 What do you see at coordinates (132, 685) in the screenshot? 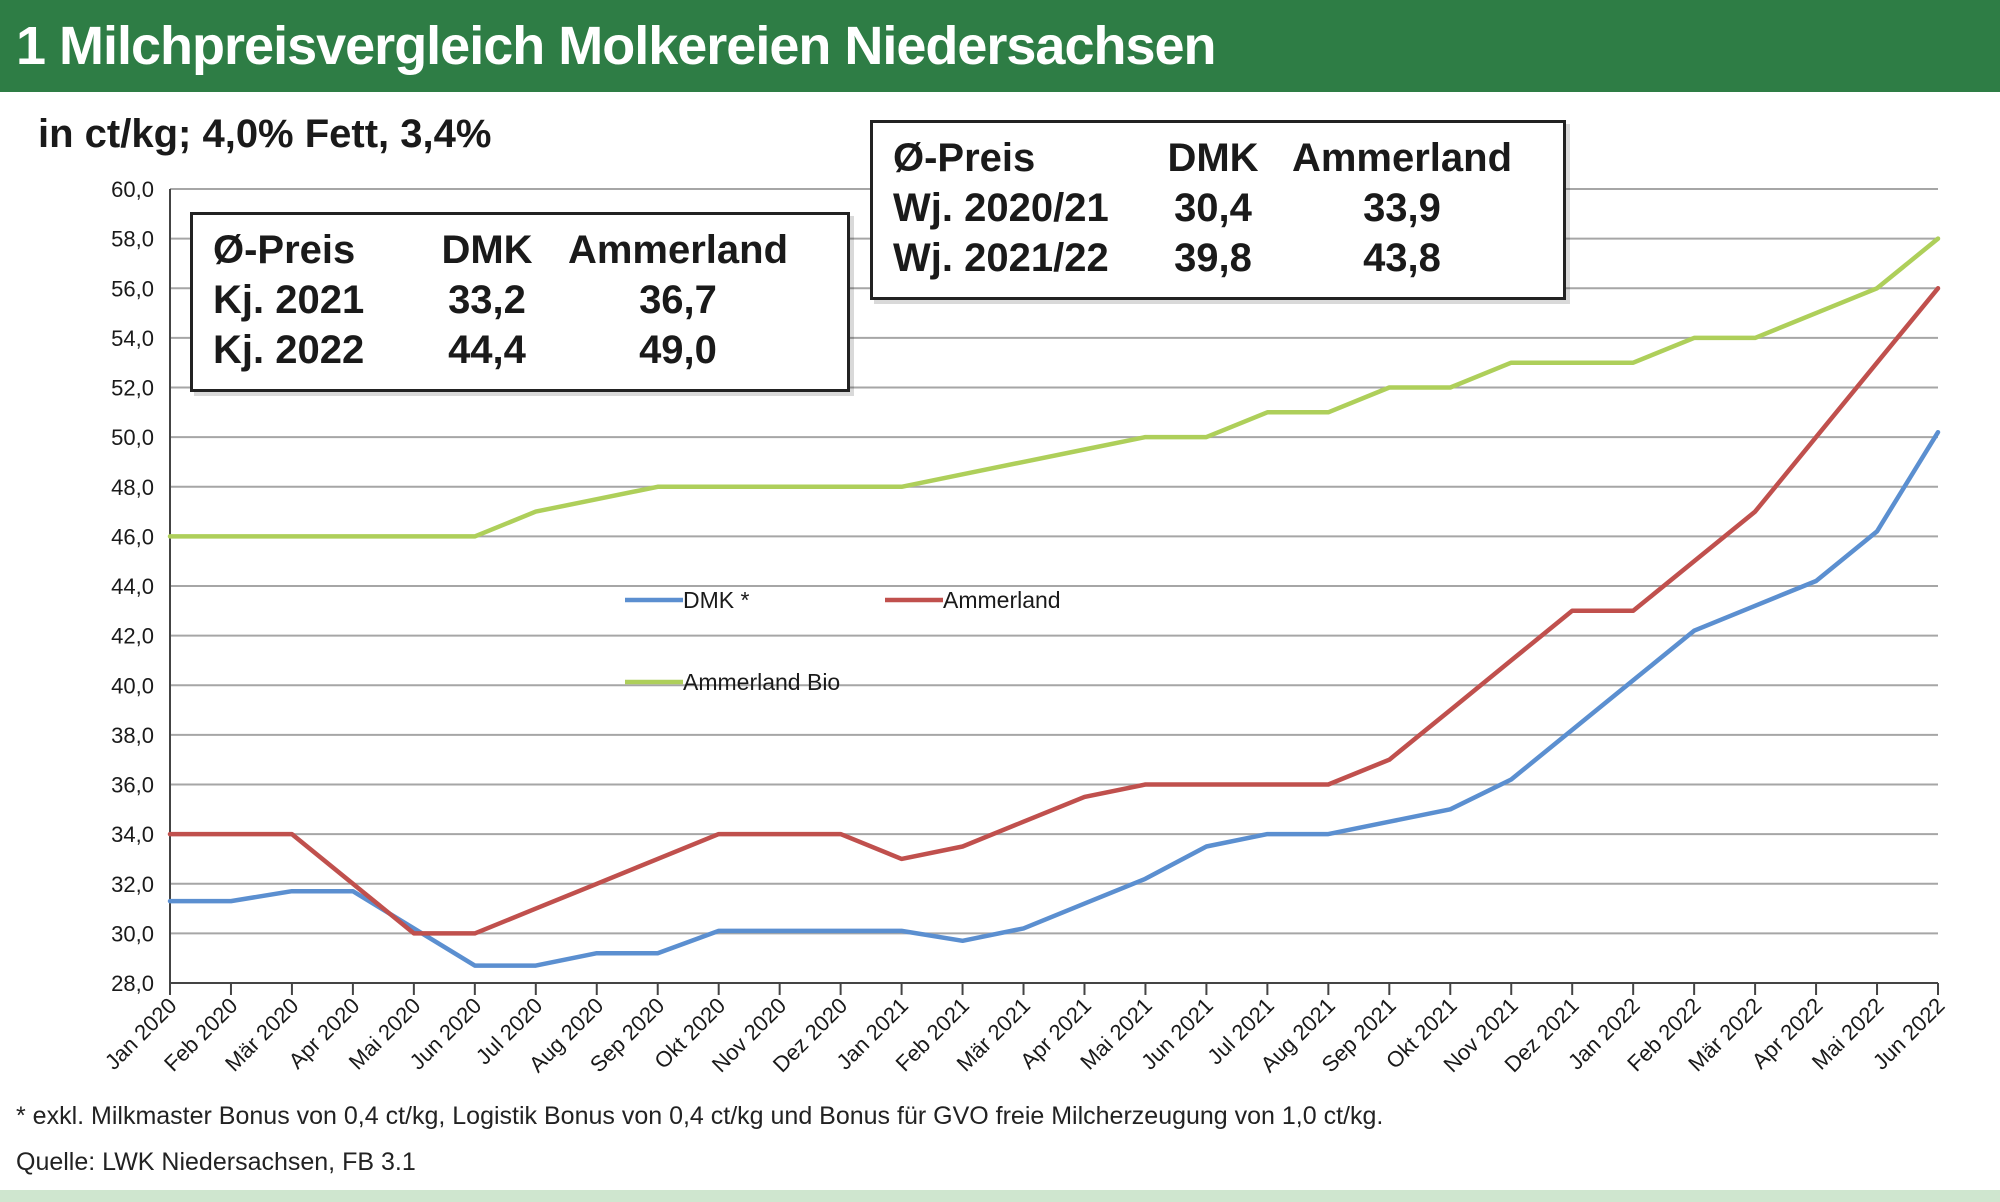
I see `y-tick-label: 40,0` at bounding box center [132, 685].